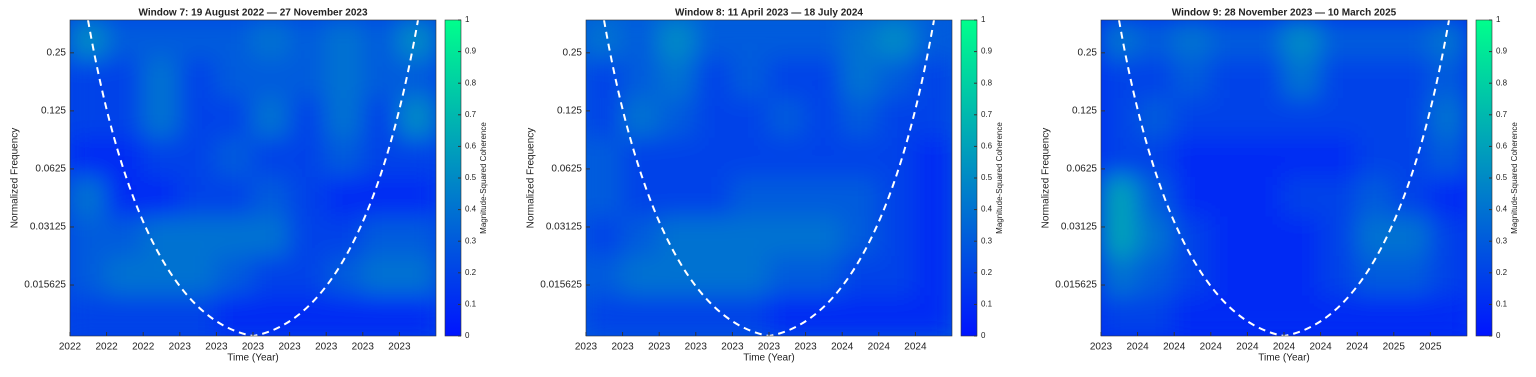  Describe the element at coordinates (106, 347) in the screenshot. I see `x-tick-label: 2022` at that location.